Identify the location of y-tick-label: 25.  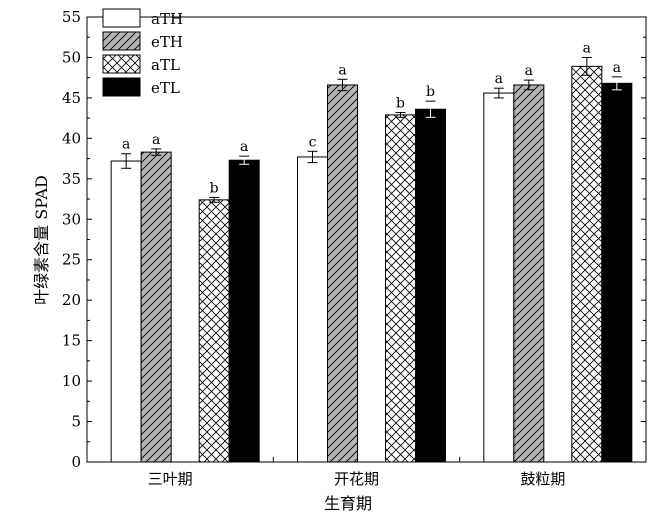
(71, 260).